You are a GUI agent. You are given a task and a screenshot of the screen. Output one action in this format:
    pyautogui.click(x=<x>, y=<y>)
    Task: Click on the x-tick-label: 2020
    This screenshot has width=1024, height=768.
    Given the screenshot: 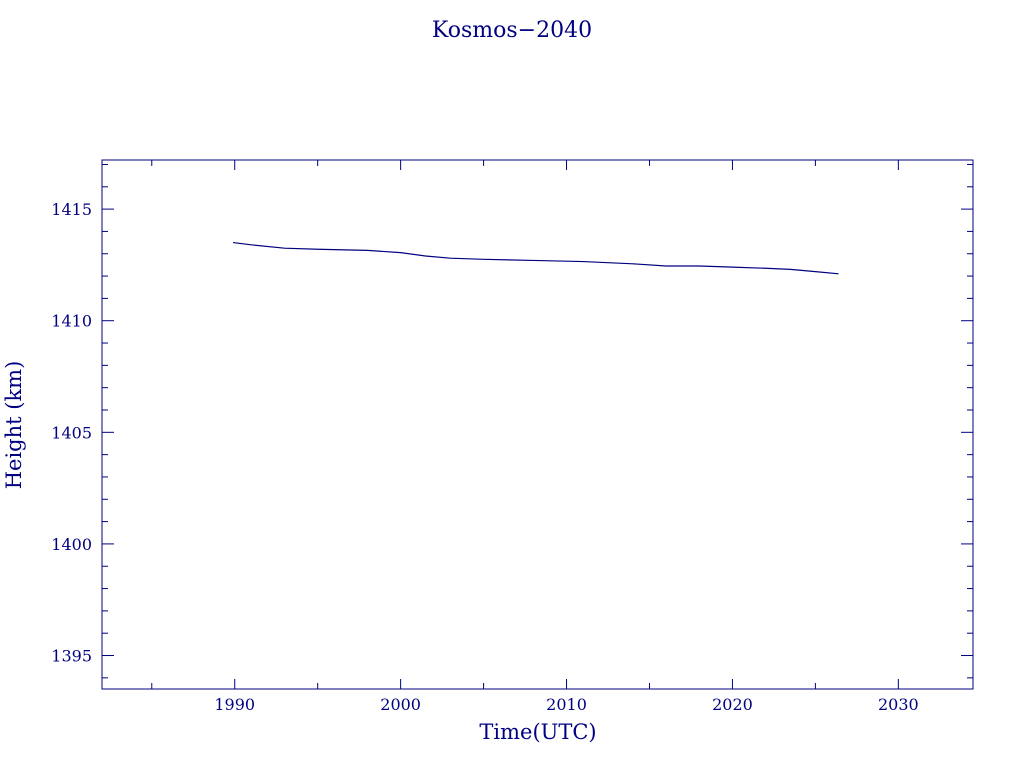 What is the action you would take?
    pyautogui.click(x=732, y=704)
    